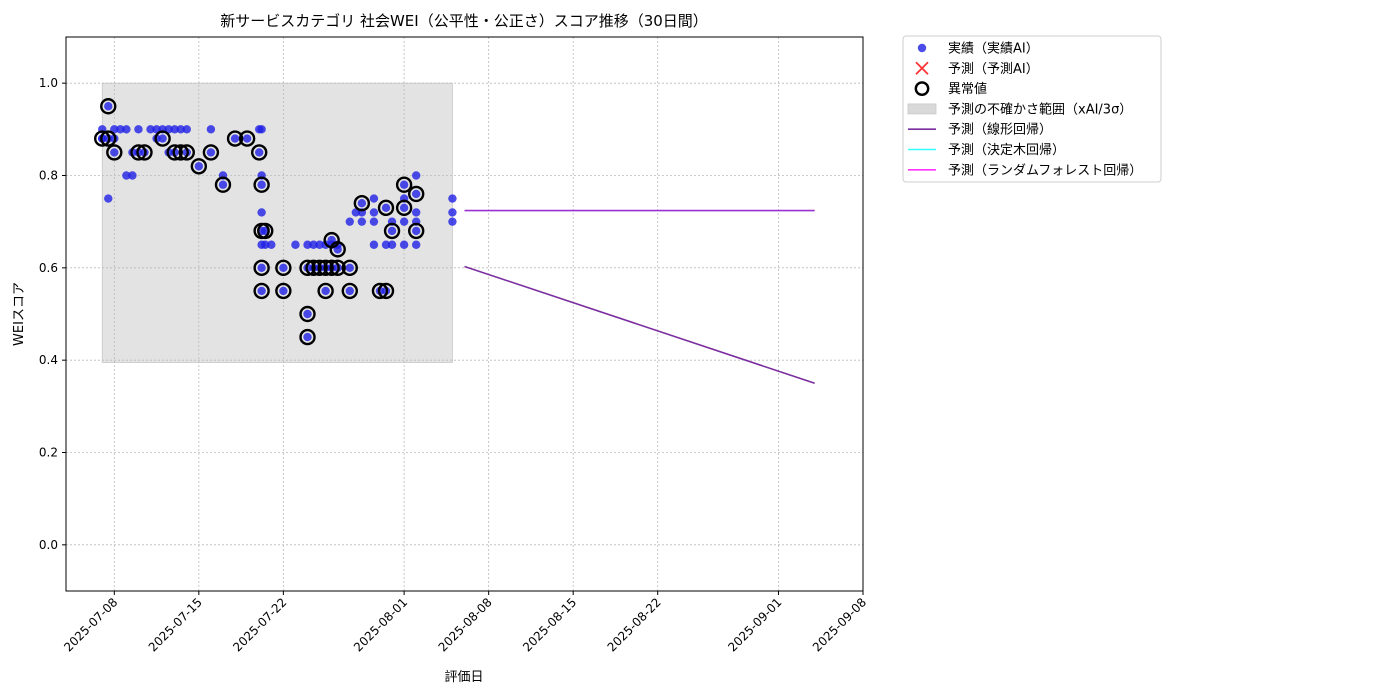 The height and width of the screenshot is (700, 1400). Describe the element at coordinates (380, 624) in the screenshot. I see `x-tick-label: 2025-08-01` at that location.